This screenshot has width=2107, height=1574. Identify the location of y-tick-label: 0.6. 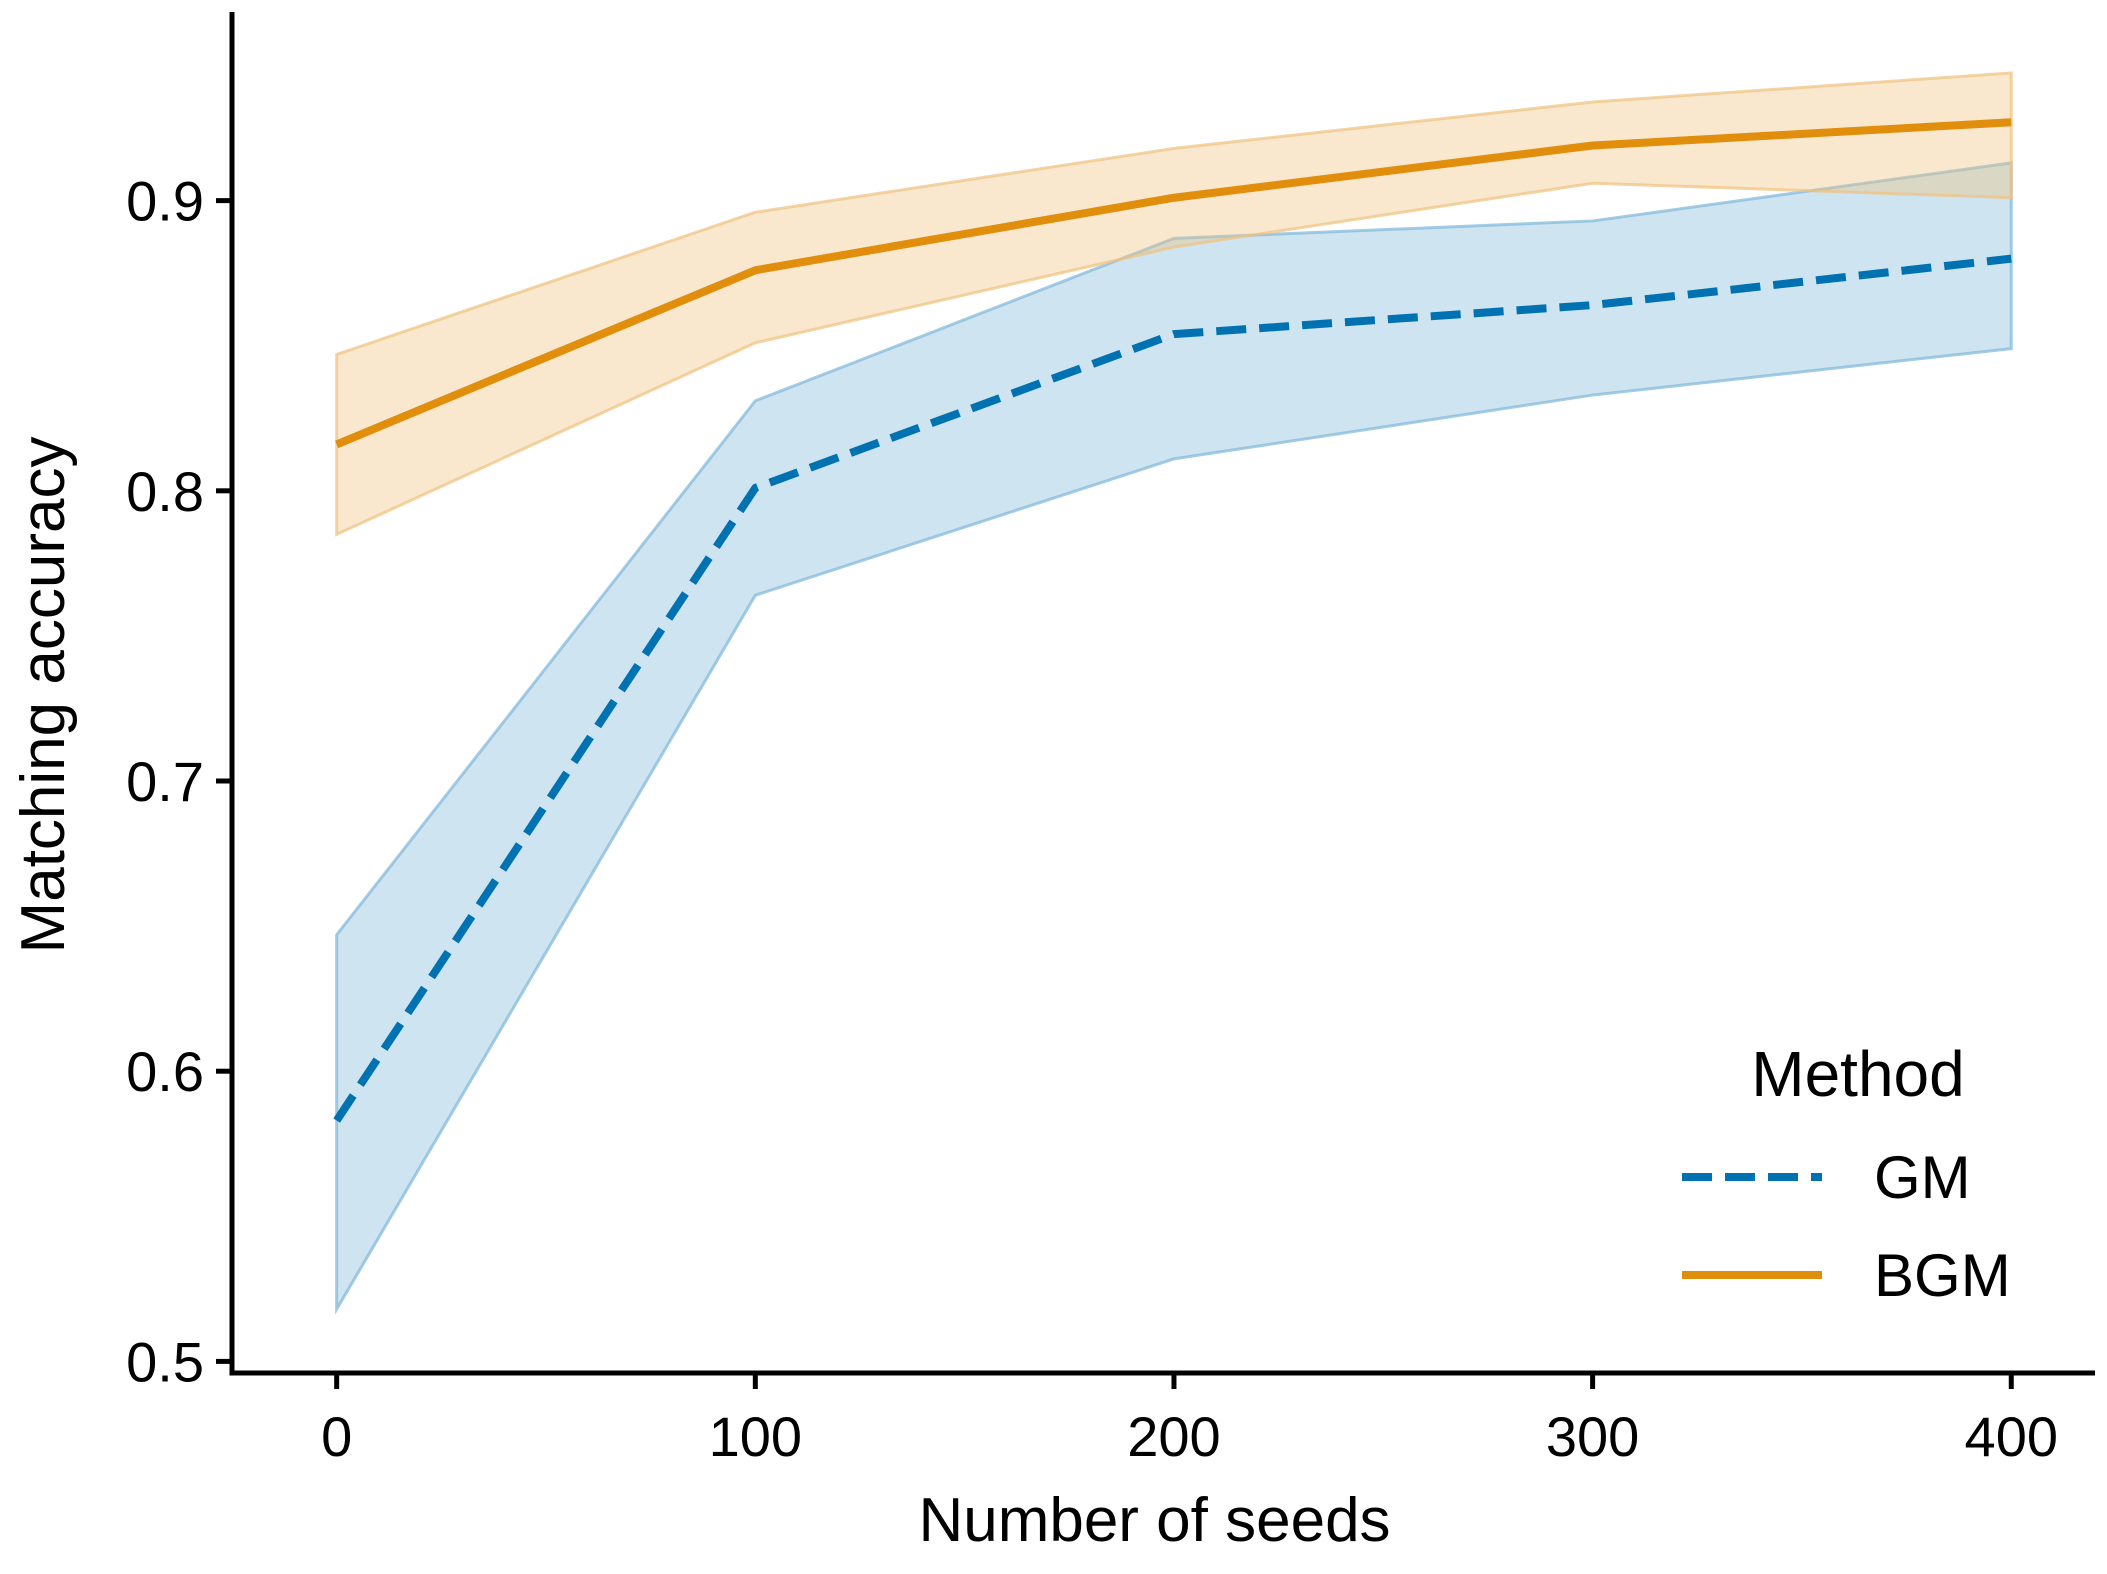
(165, 1071).